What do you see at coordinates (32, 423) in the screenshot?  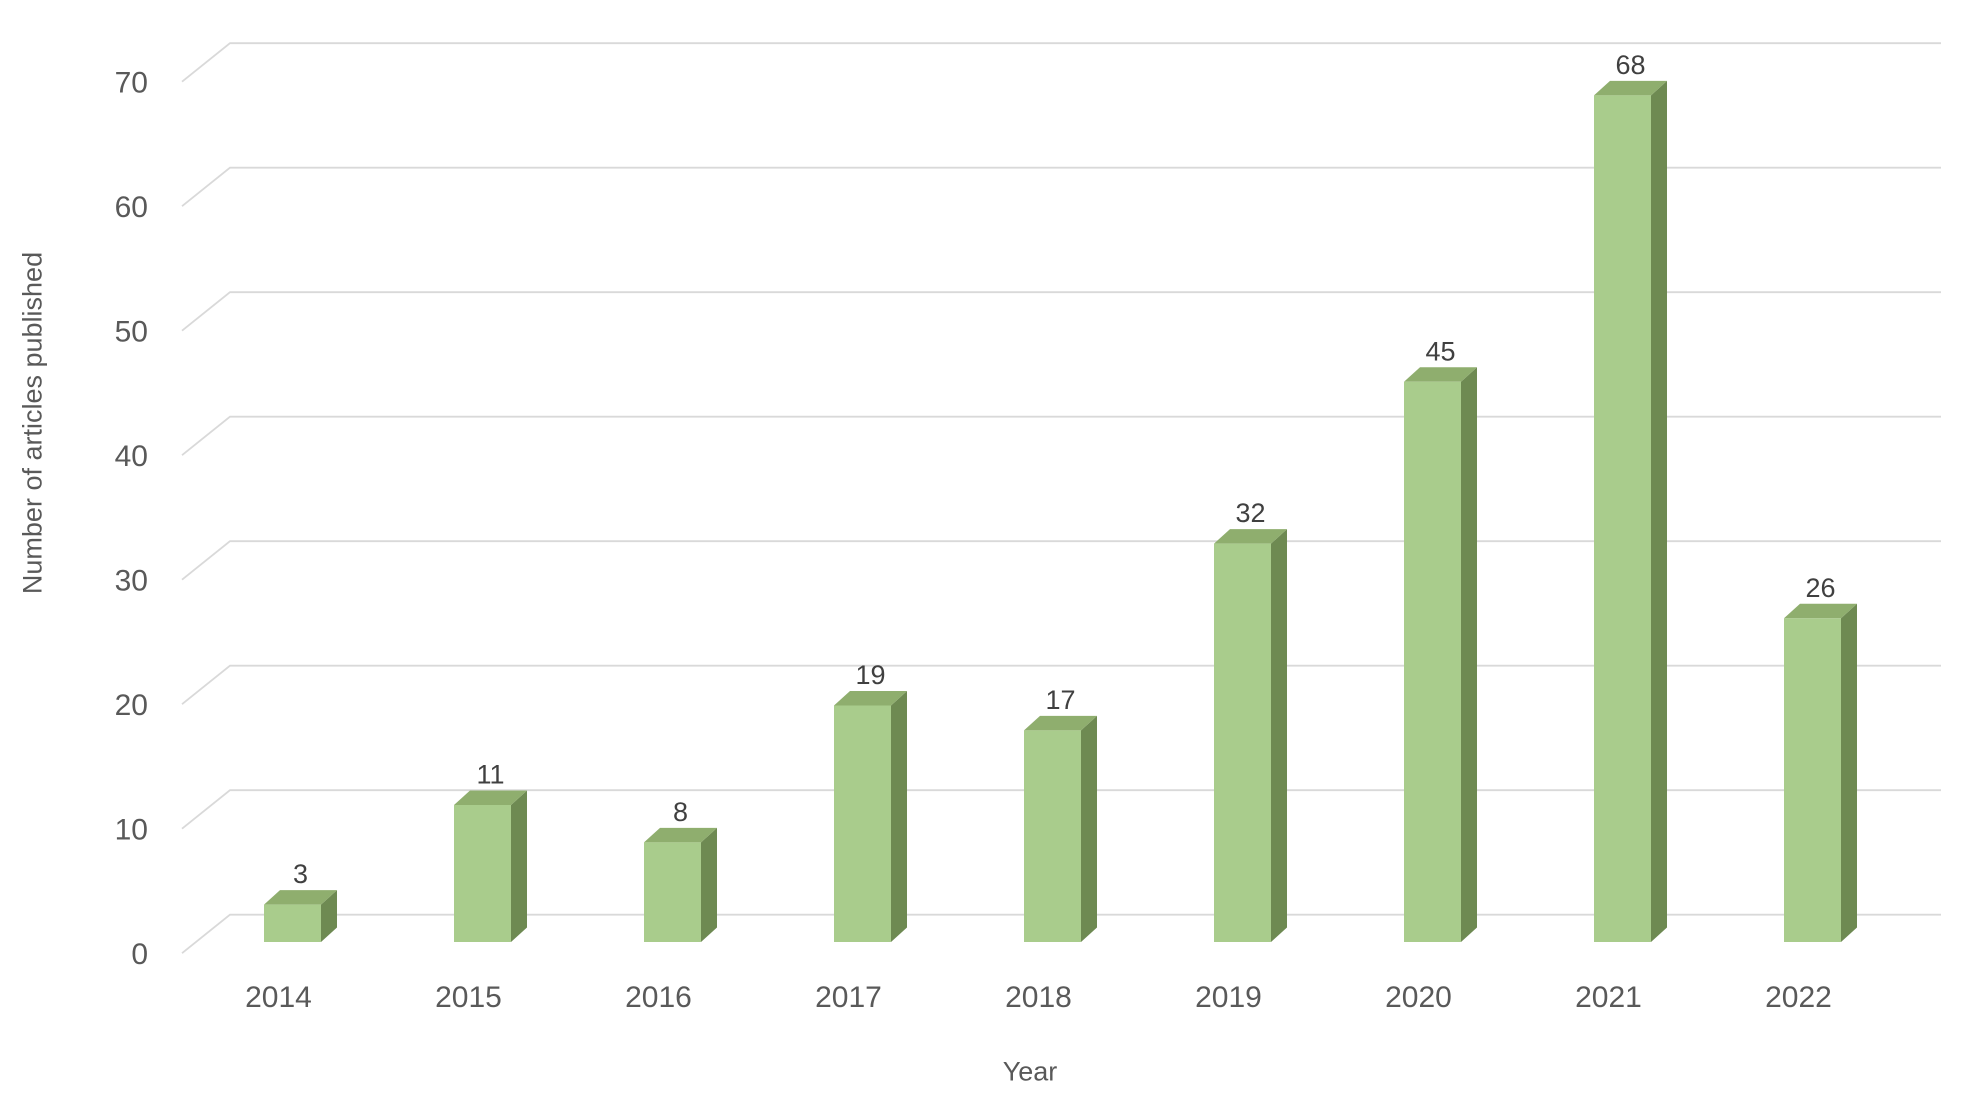 I see `y-axis-title: Number of articles published` at bounding box center [32, 423].